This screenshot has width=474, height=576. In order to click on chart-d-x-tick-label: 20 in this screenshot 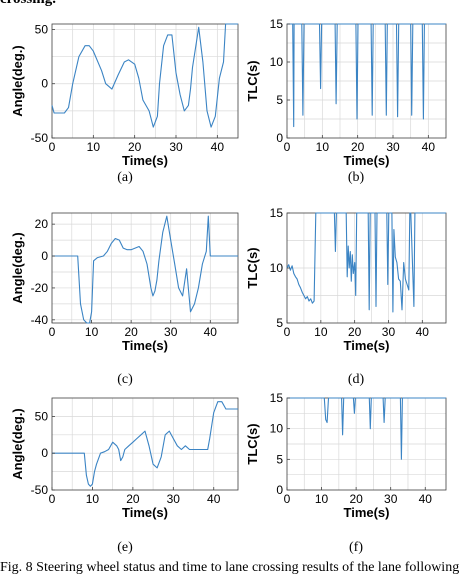, I will do `click(355, 332)`.